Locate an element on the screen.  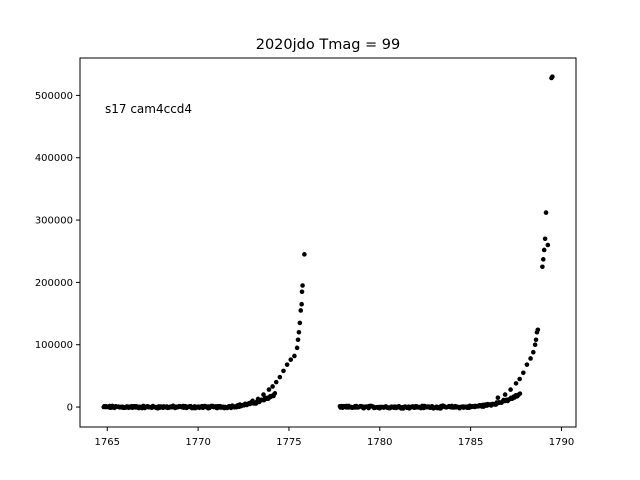
y-axis: 0 100000 200000 300000 400000 500000 is located at coordinates (57, 252).